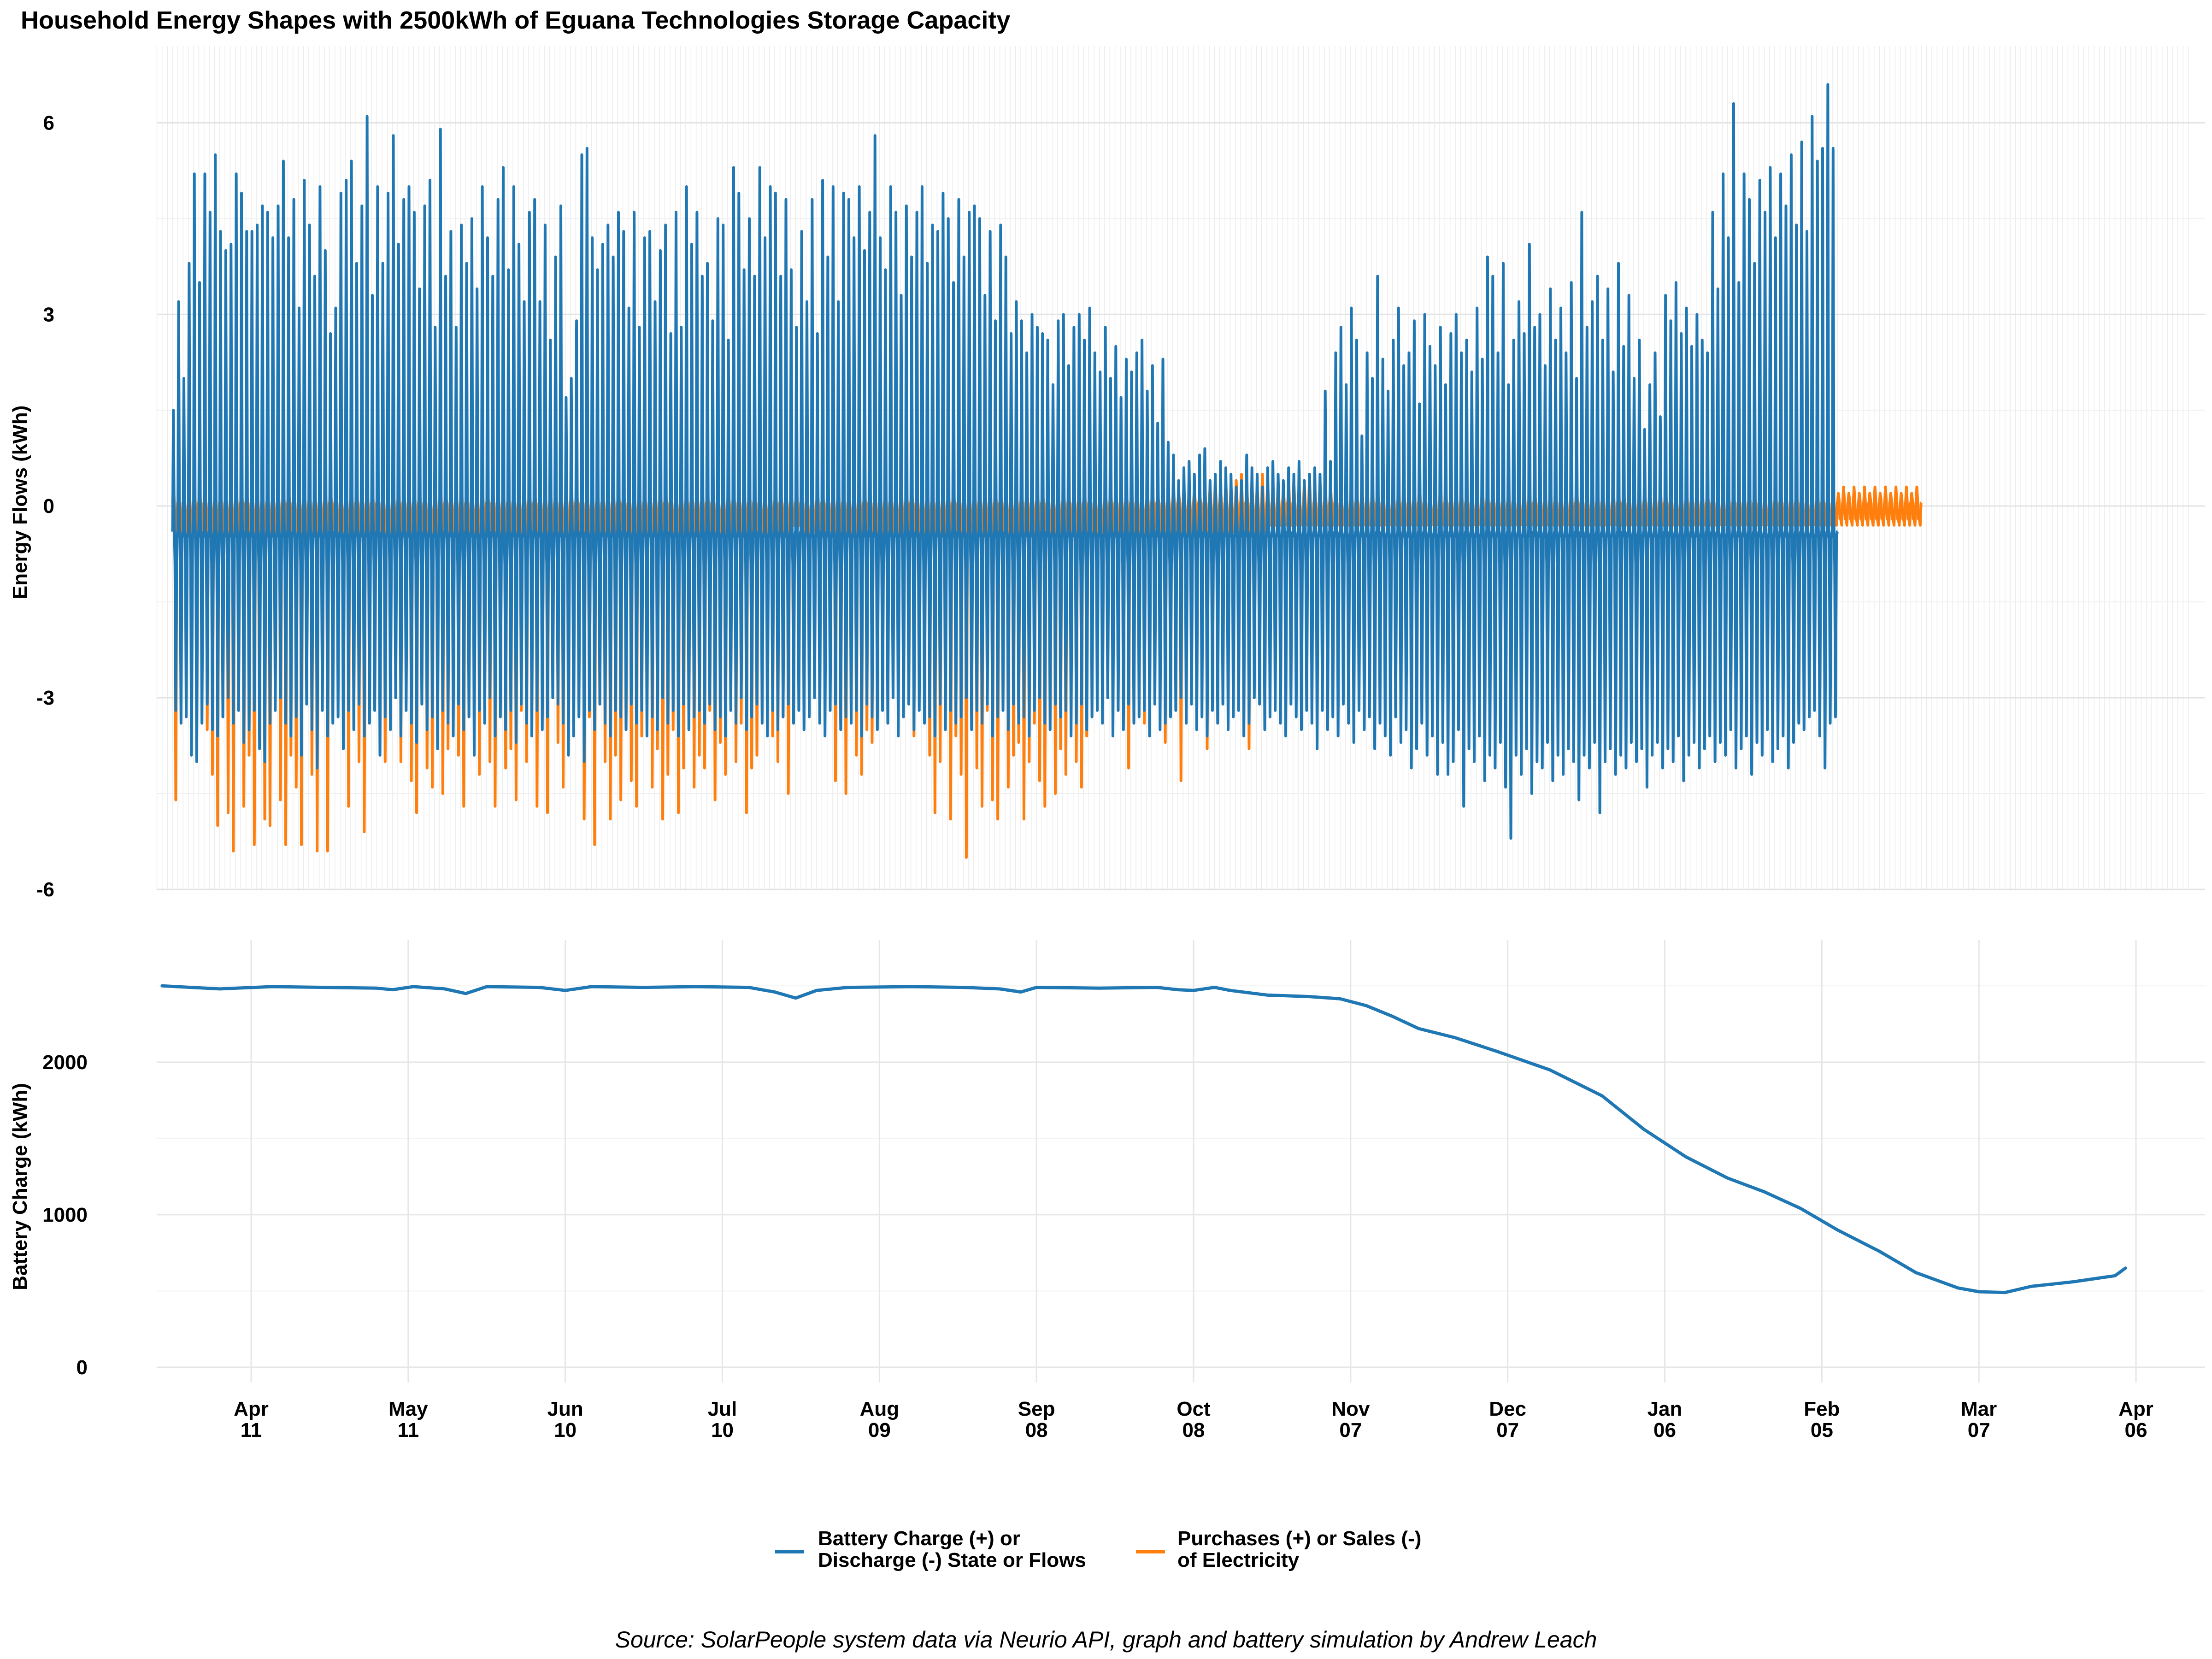 Image resolution: width=2212 pixels, height=1659 pixels. I want to click on x-tick-month: Dec, so click(1507, 1409).